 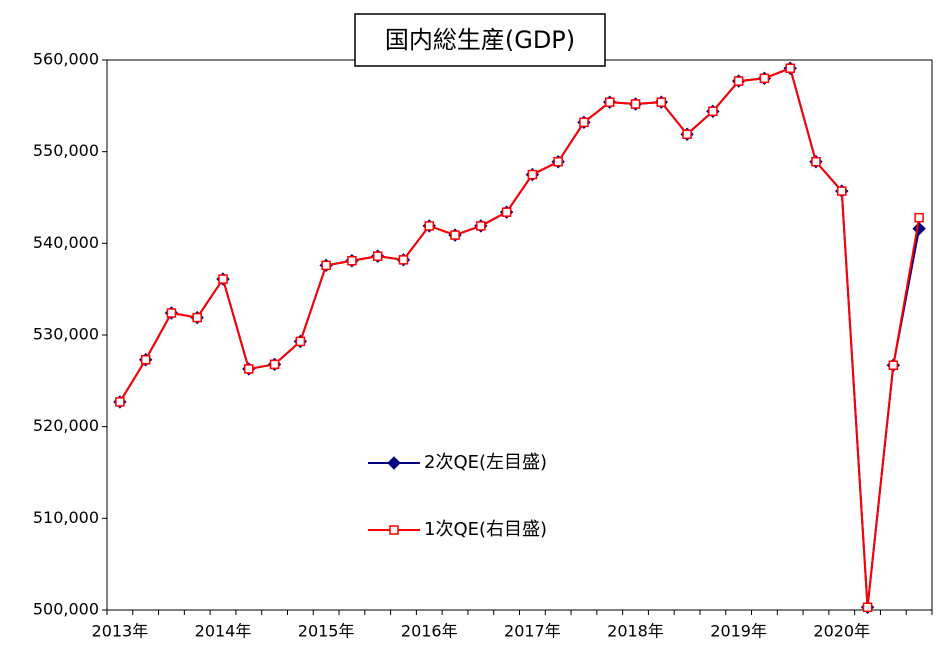 What do you see at coordinates (738, 631) in the screenshot?
I see `x-tick-label: 2019年` at bounding box center [738, 631].